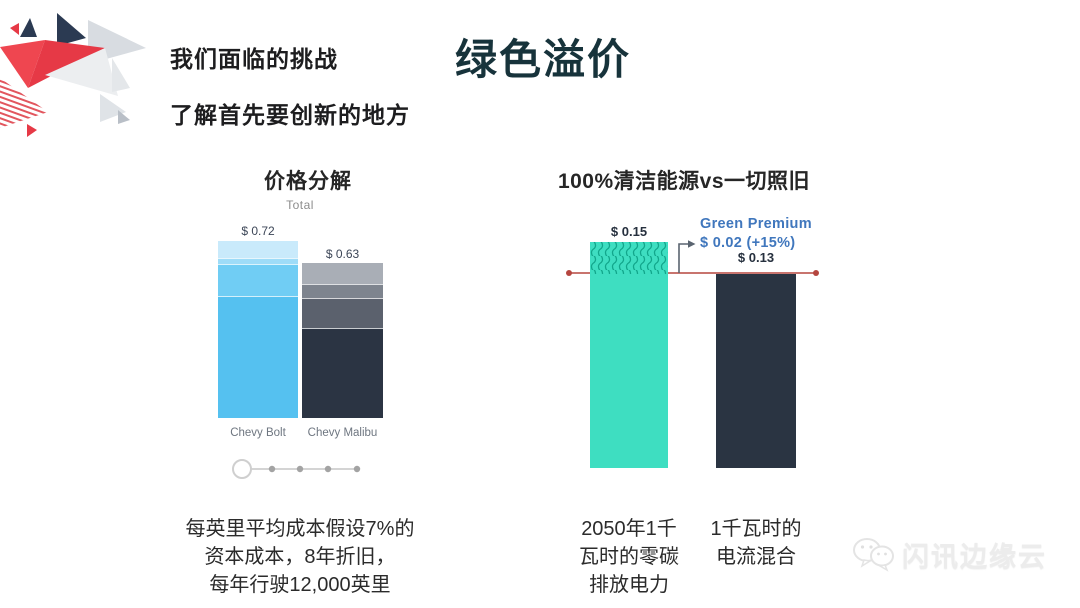  I want to click on bar-zero-carbon-electricity, so click(629, 355).